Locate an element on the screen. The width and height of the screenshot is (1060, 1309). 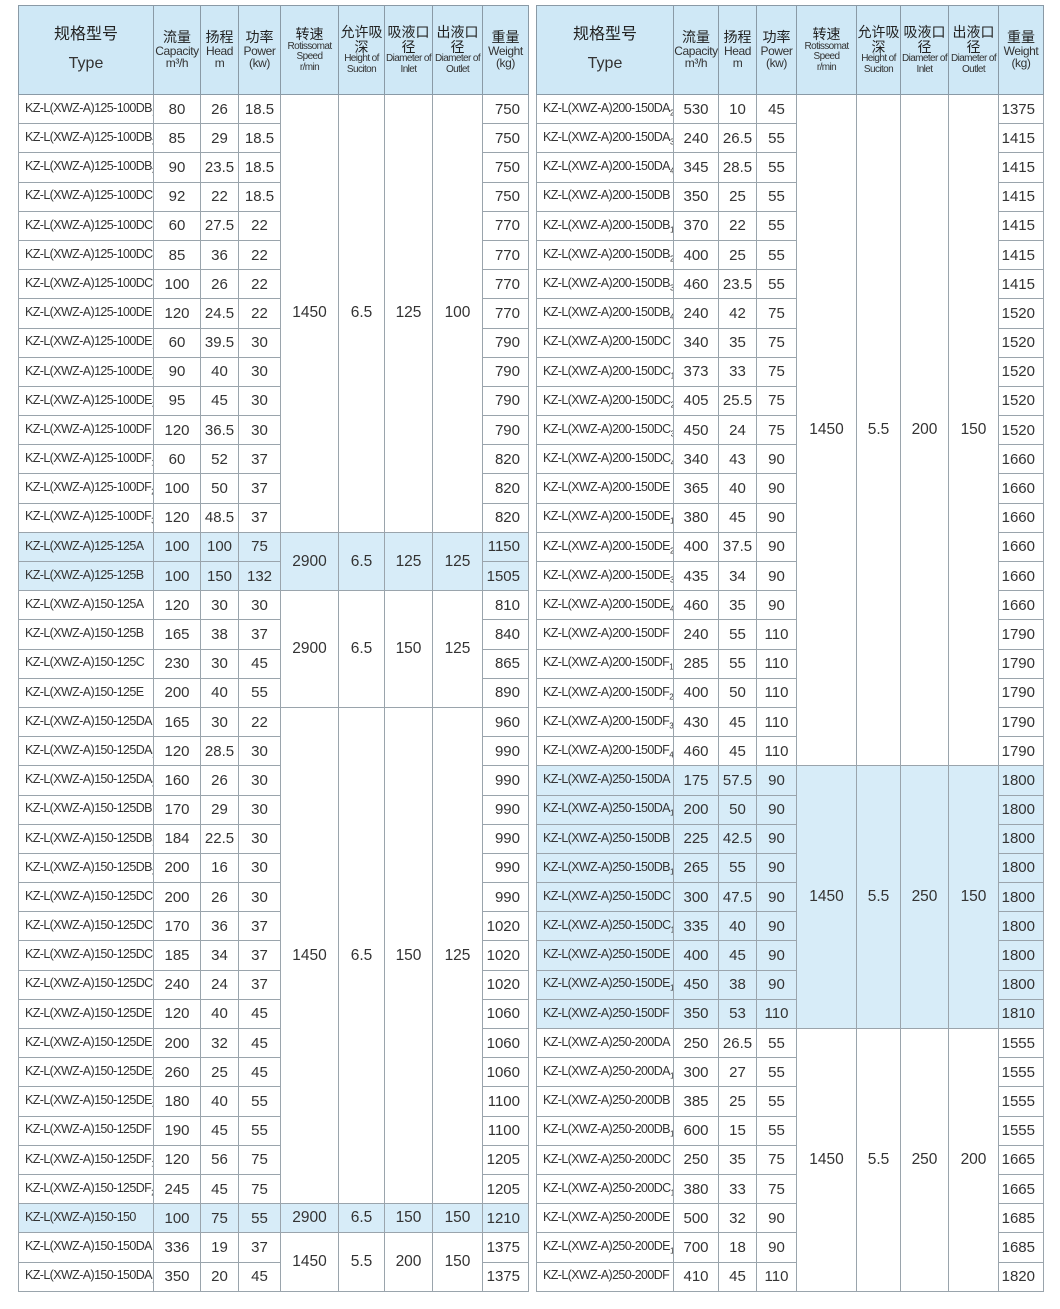
header-head-en: Head is located at coordinates (737, 50).